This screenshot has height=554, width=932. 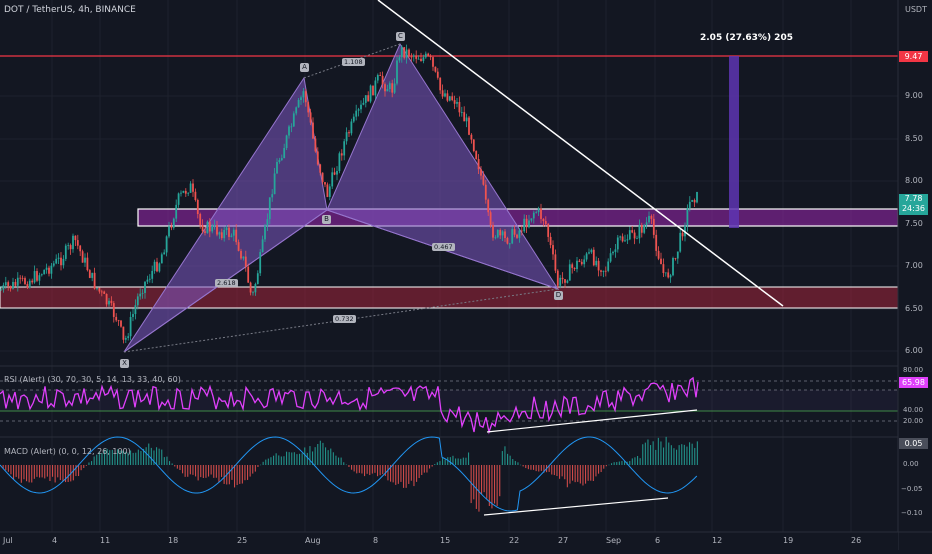 What do you see at coordinates (304, 67) in the screenshot?
I see `point-a-label: A` at bounding box center [304, 67].